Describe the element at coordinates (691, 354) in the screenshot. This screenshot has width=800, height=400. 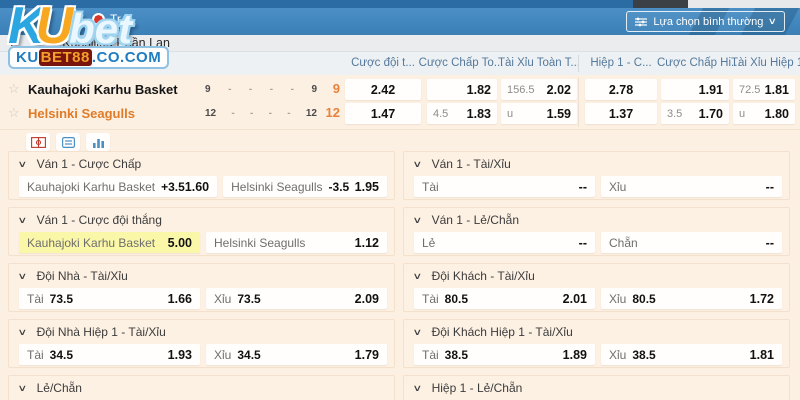
I see `bet-option: Xỉu 38.5 1.81` at that location.